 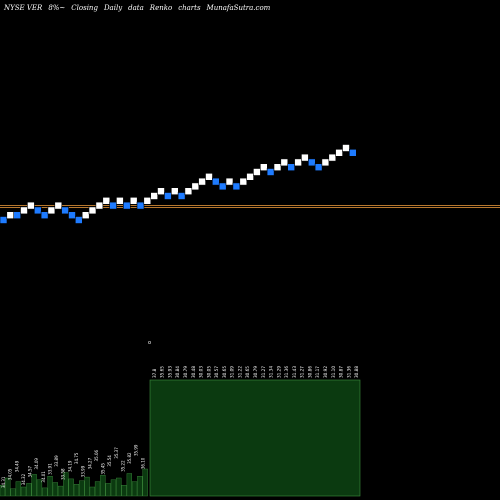 I want to click on volume-block-label-24: 30.87, so click(x=341, y=372).